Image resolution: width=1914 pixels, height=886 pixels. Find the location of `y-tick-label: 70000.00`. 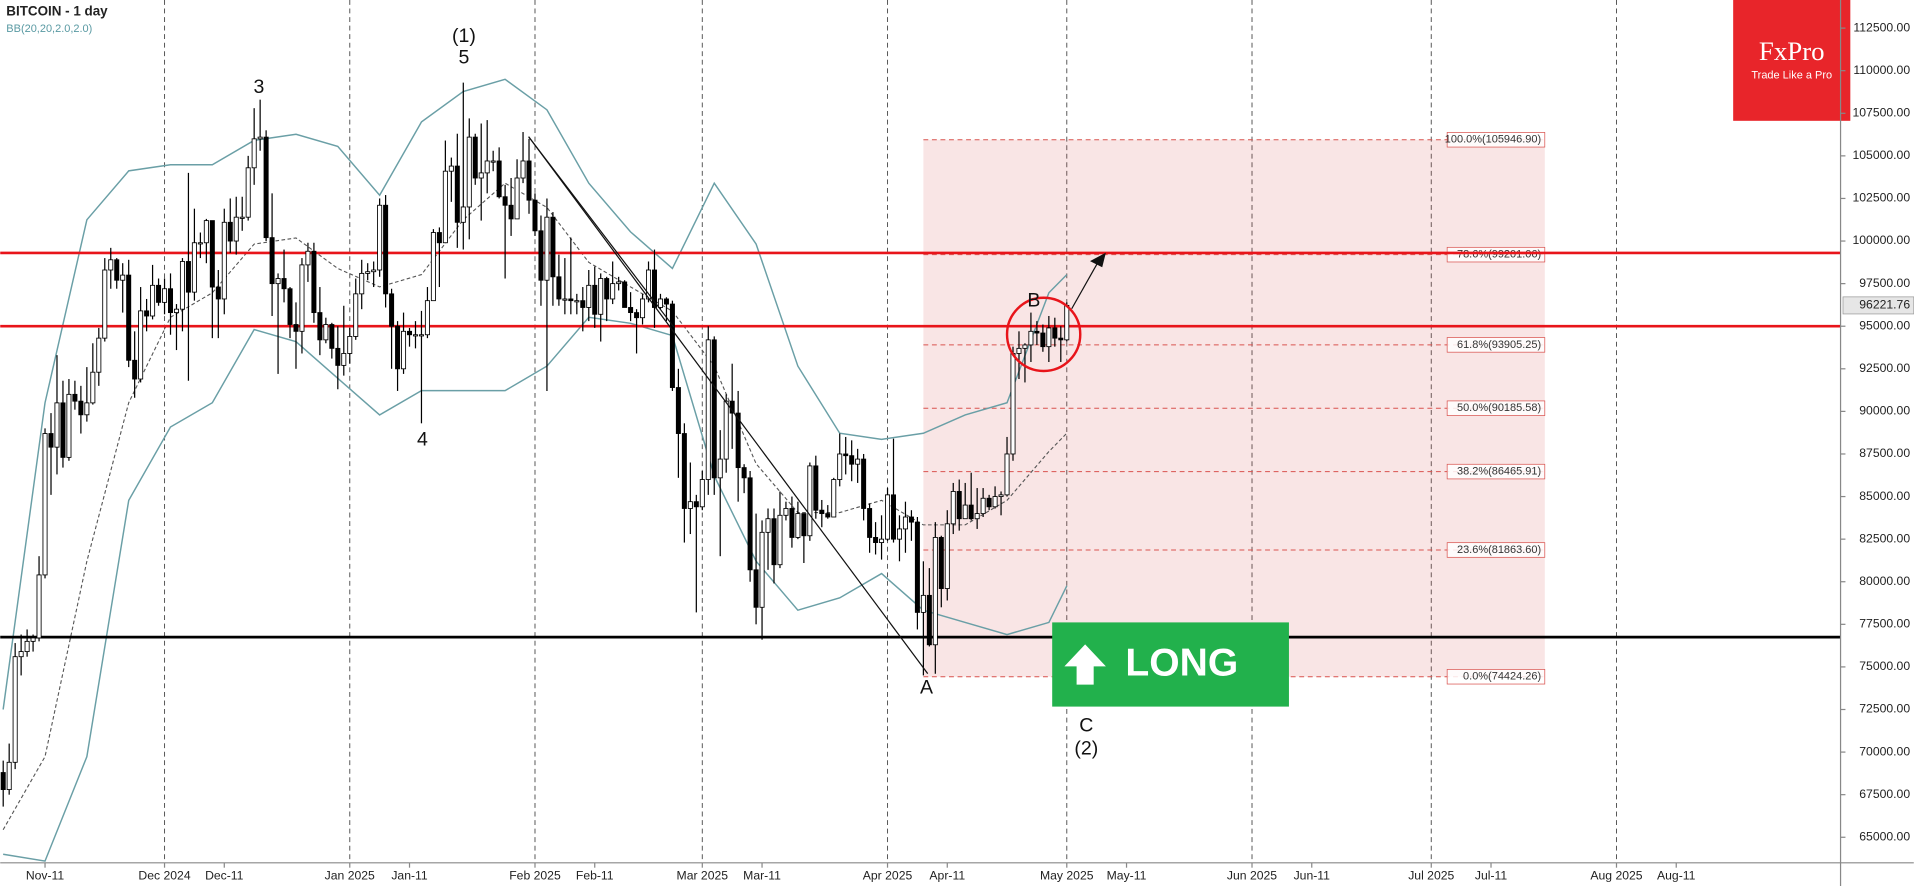

y-tick-label: 70000.00 is located at coordinates (1884, 751).